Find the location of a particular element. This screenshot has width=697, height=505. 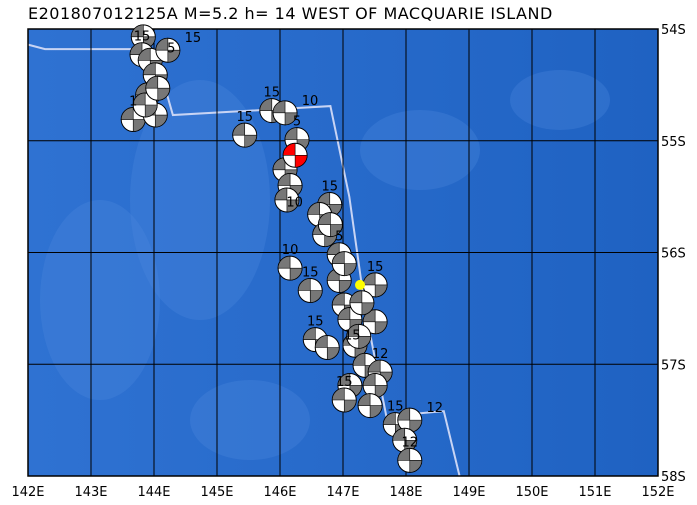

lat-tick-label: 58S is located at coordinates (673, 477).